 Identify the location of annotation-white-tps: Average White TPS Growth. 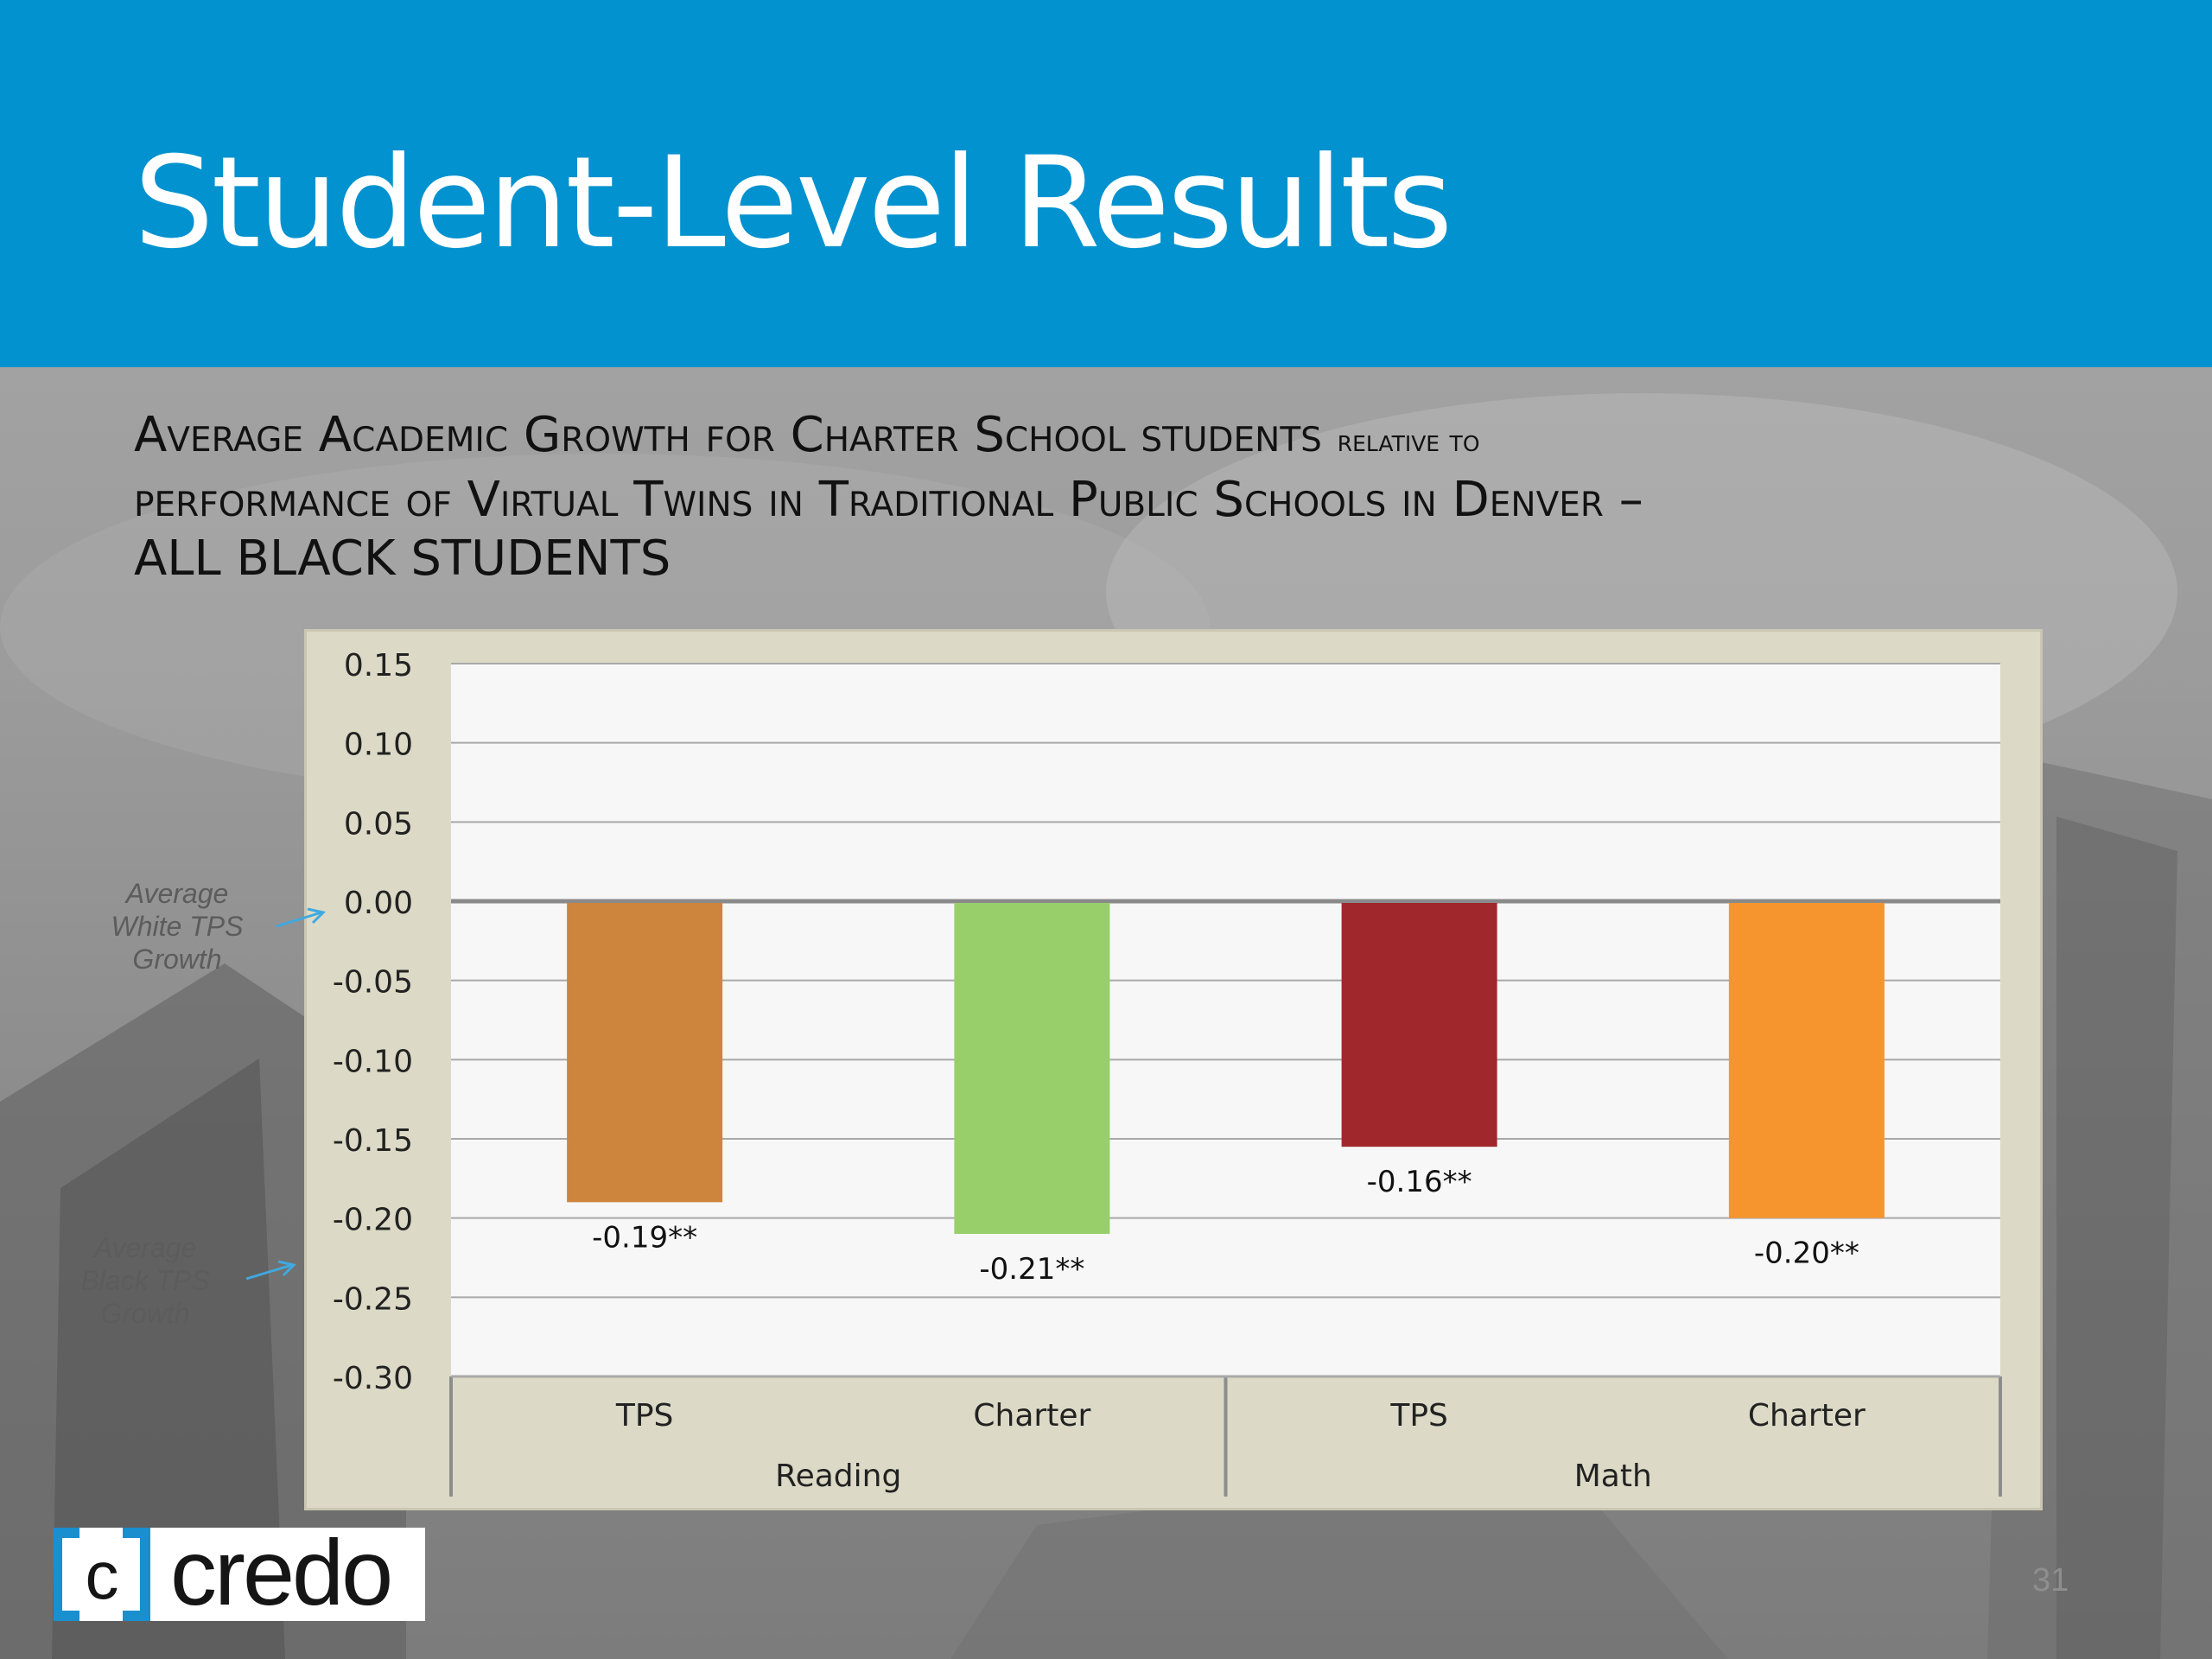
(177, 926).